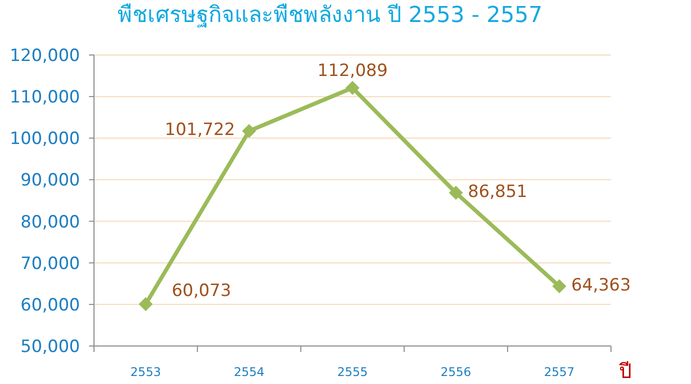  I want to click on y-tick-label: 80,000, so click(50, 222).